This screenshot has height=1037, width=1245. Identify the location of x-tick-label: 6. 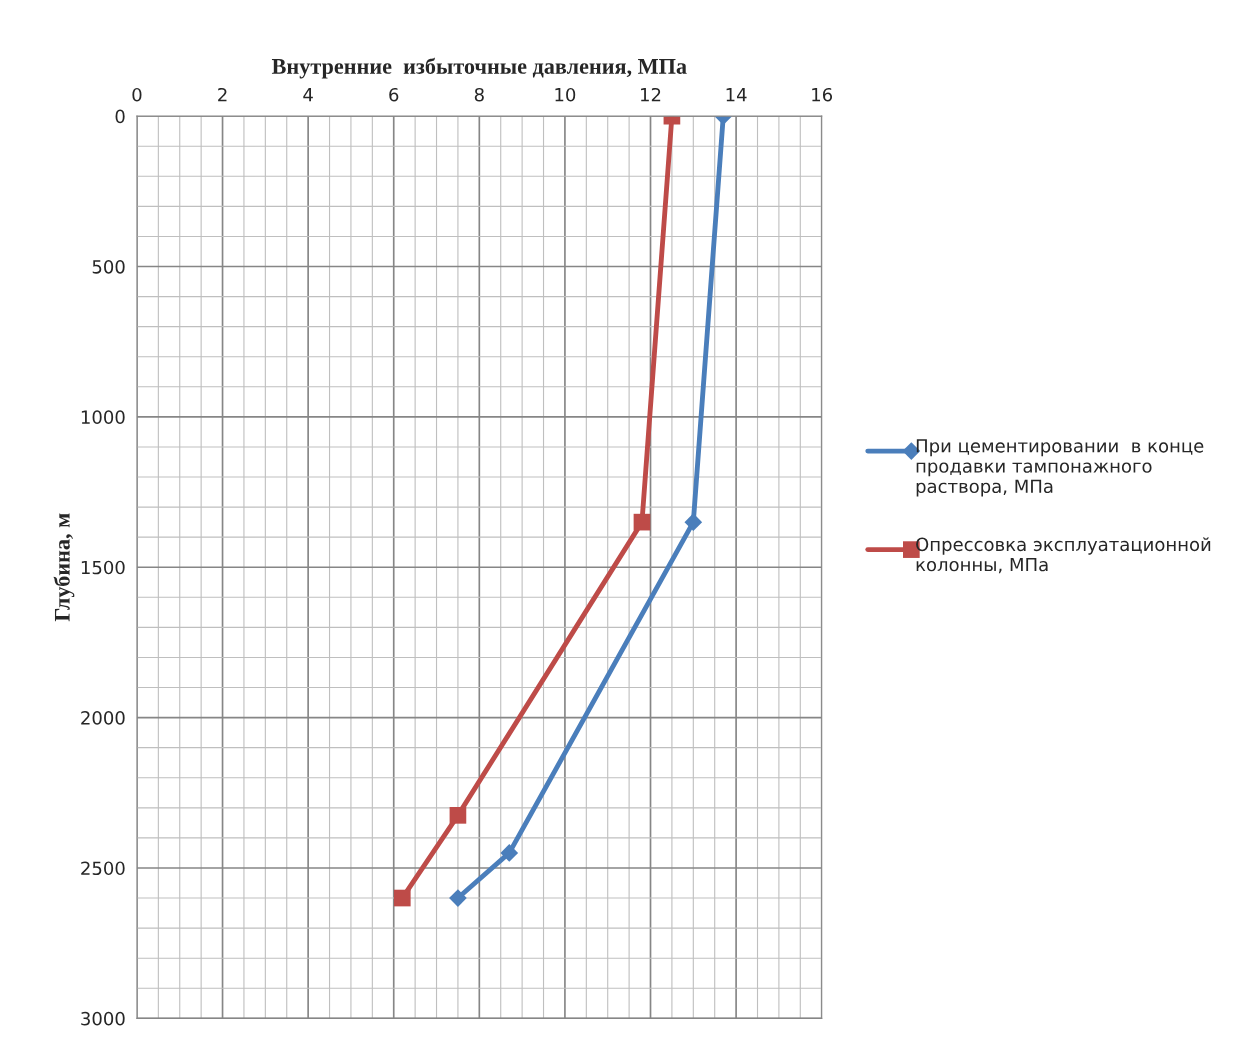
(394, 94).